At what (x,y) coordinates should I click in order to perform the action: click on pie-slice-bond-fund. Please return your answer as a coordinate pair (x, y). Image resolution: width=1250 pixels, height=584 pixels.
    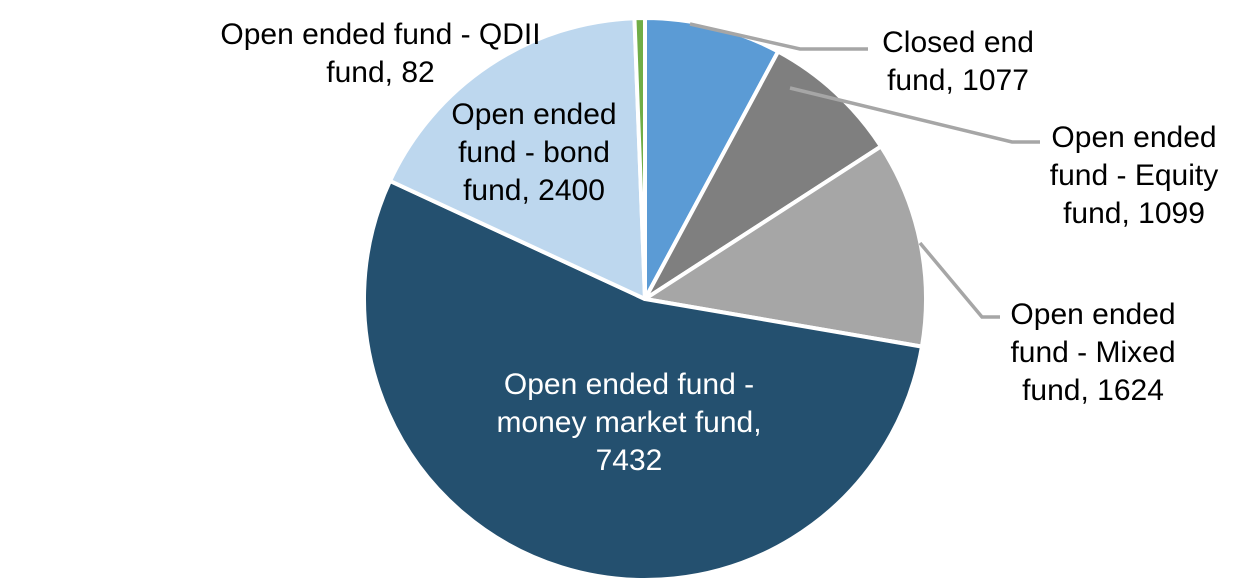
    Looking at the image, I should click on (517, 158).